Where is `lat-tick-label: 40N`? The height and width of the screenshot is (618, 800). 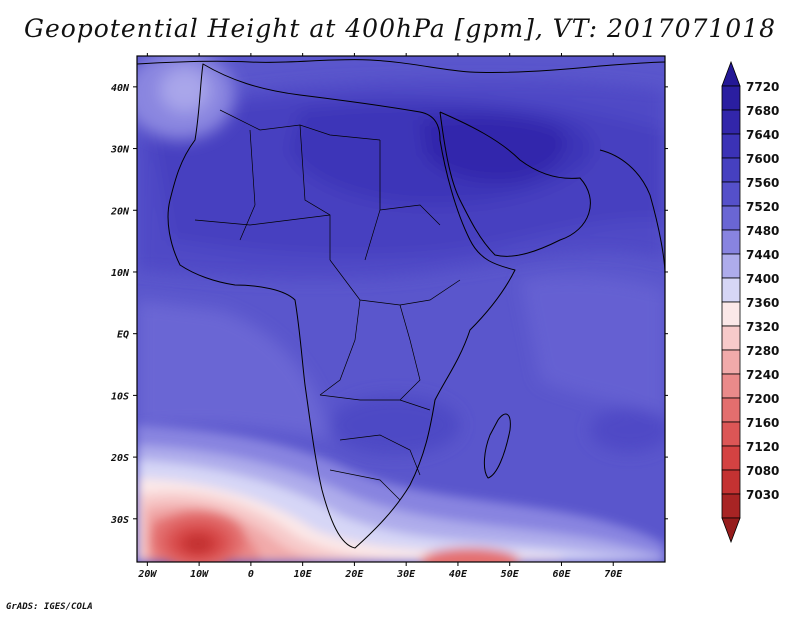
lat-tick-label: 40N is located at coordinates (120, 88).